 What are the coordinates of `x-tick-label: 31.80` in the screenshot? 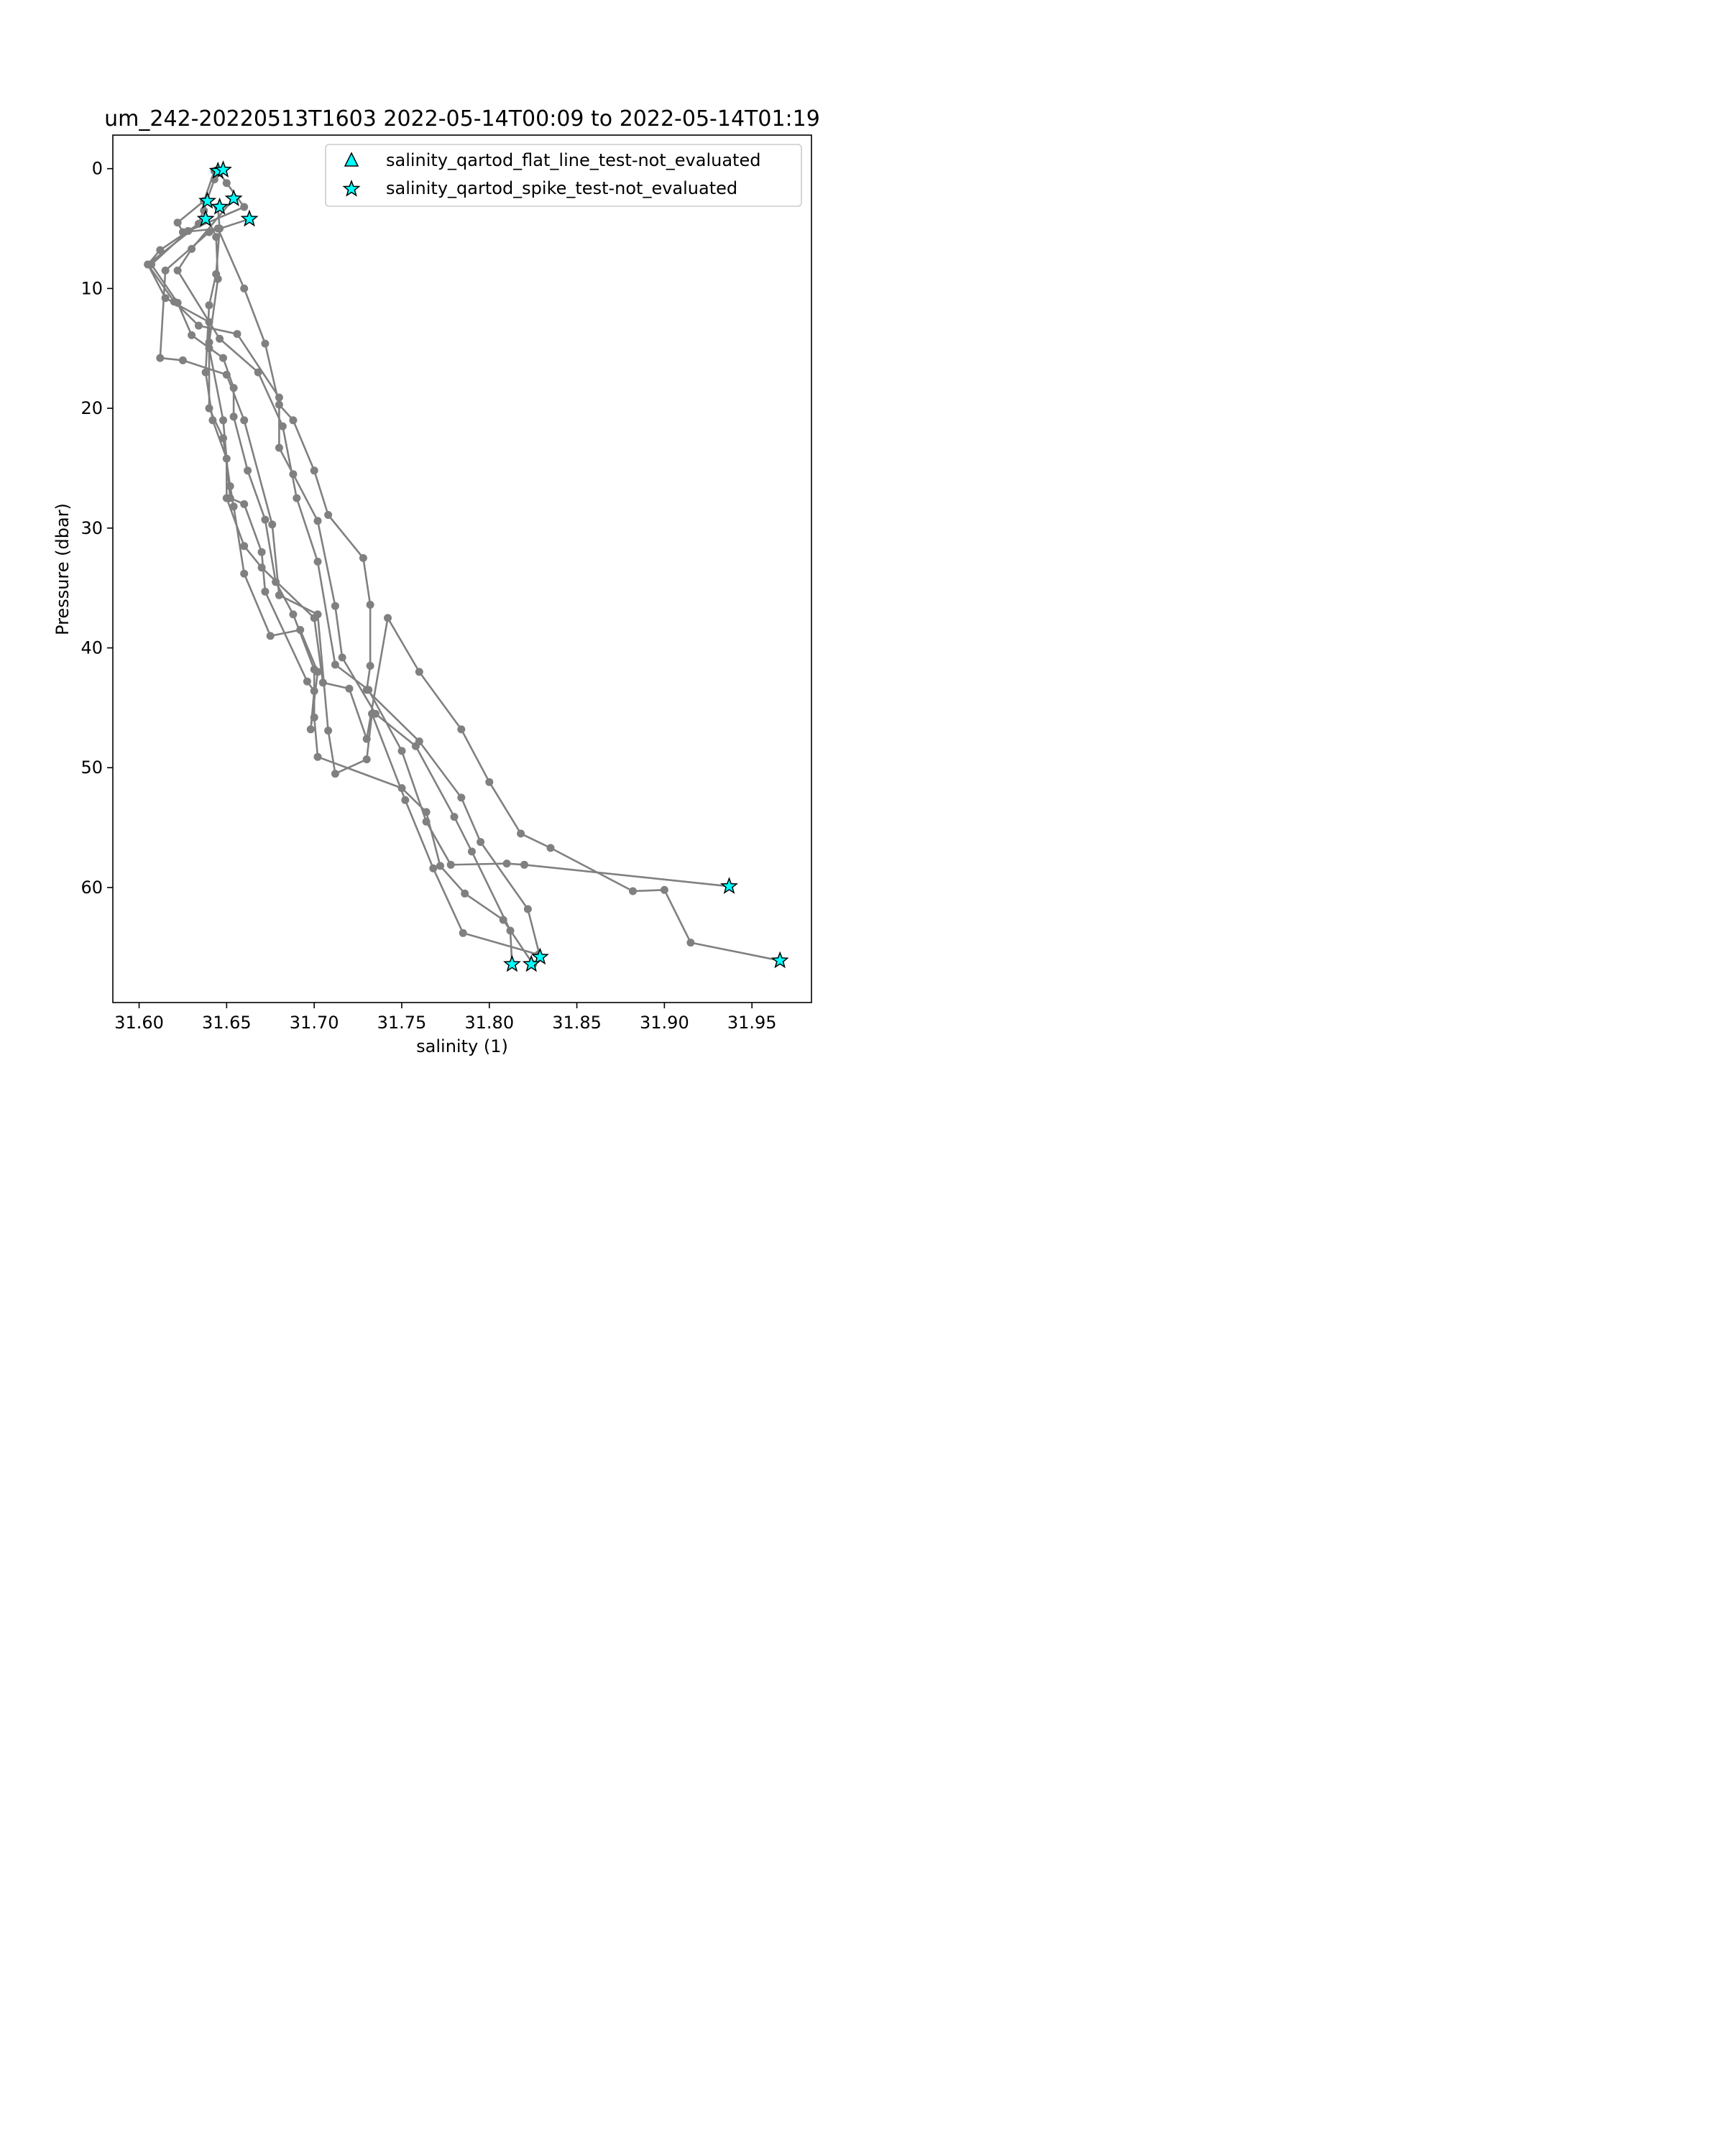 It's located at (489, 1023).